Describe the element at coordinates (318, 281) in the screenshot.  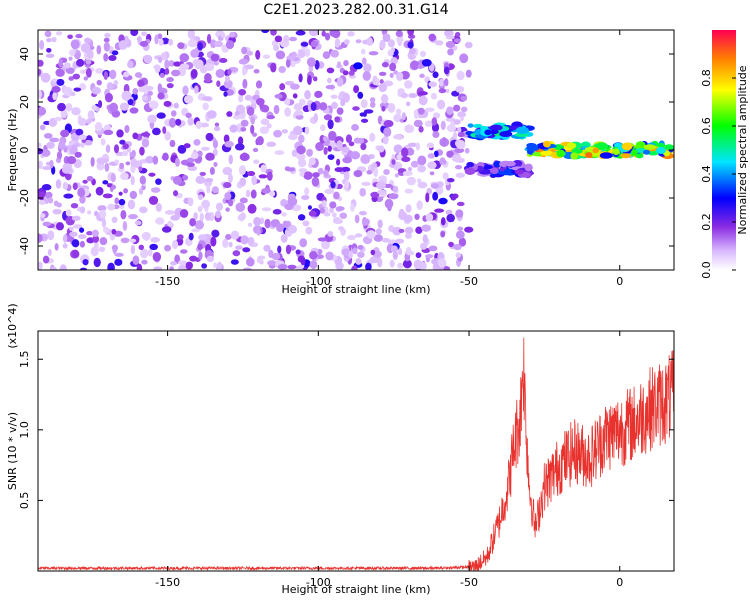
I see `spectrogram-x-tick-label: -100` at that location.